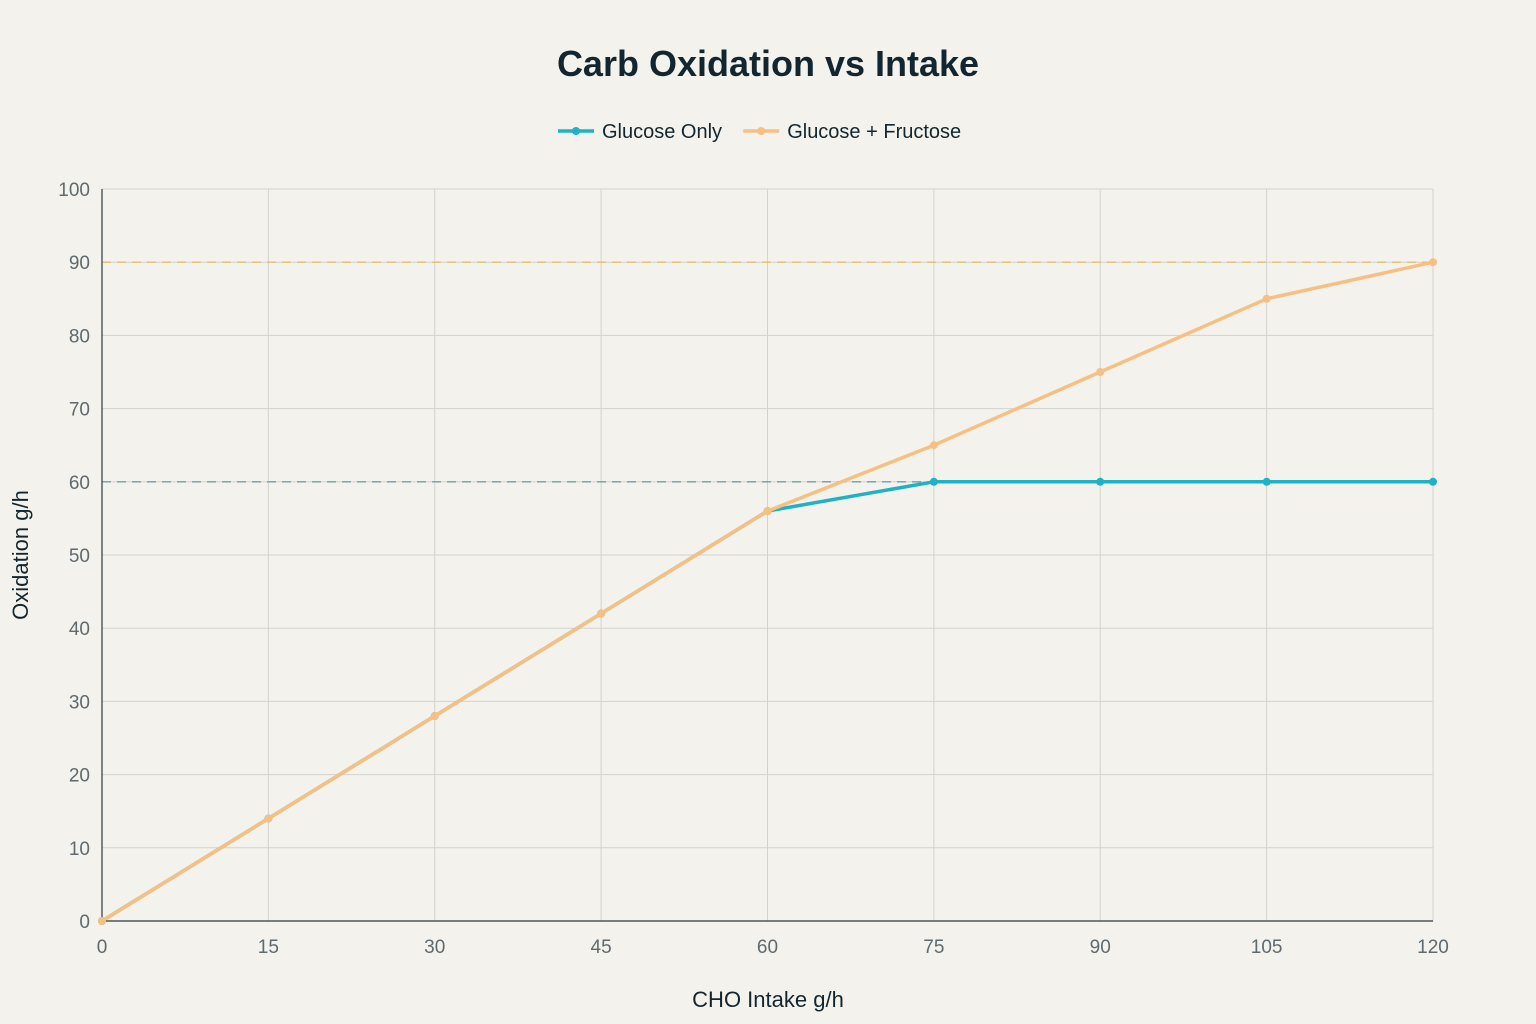 The width and height of the screenshot is (1536, 1024). I want to click on x-tick-label: 105, so click(1267, 947).